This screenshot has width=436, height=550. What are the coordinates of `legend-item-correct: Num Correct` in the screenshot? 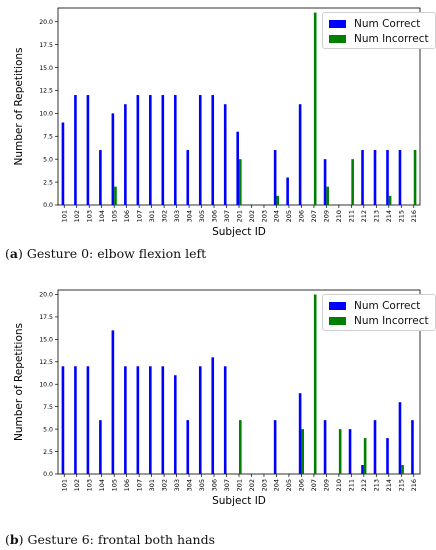 It's located at (379, 305).